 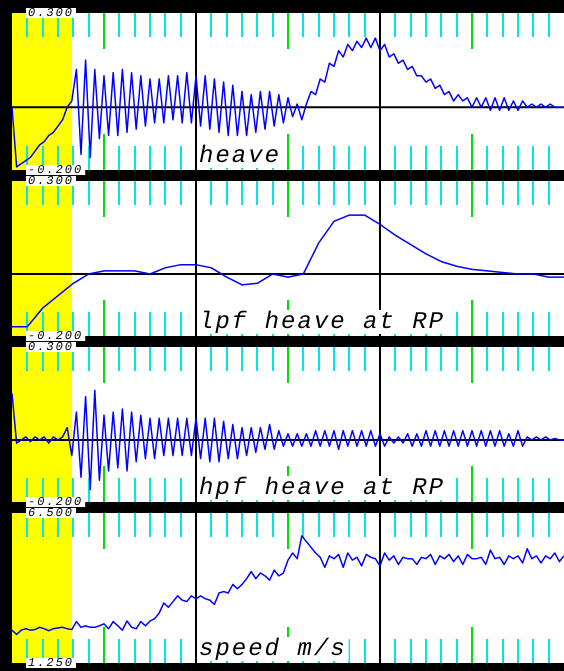 I want to click on text: heave, so click(x=240, y=156).